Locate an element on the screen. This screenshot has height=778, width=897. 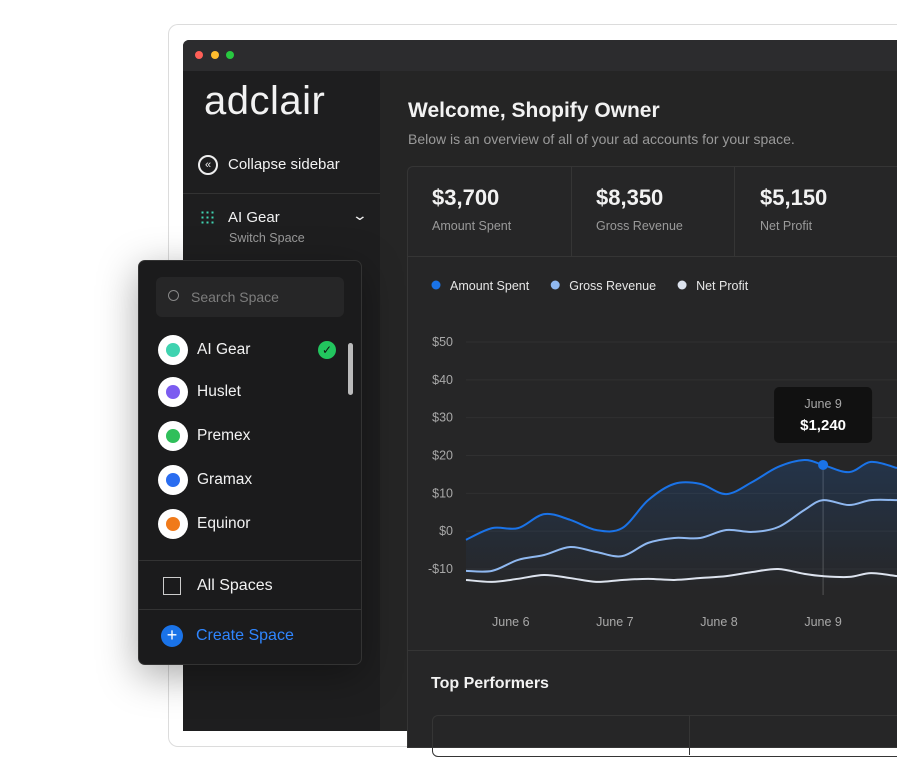
space-item: Premex is located at coordinates (224, 435).